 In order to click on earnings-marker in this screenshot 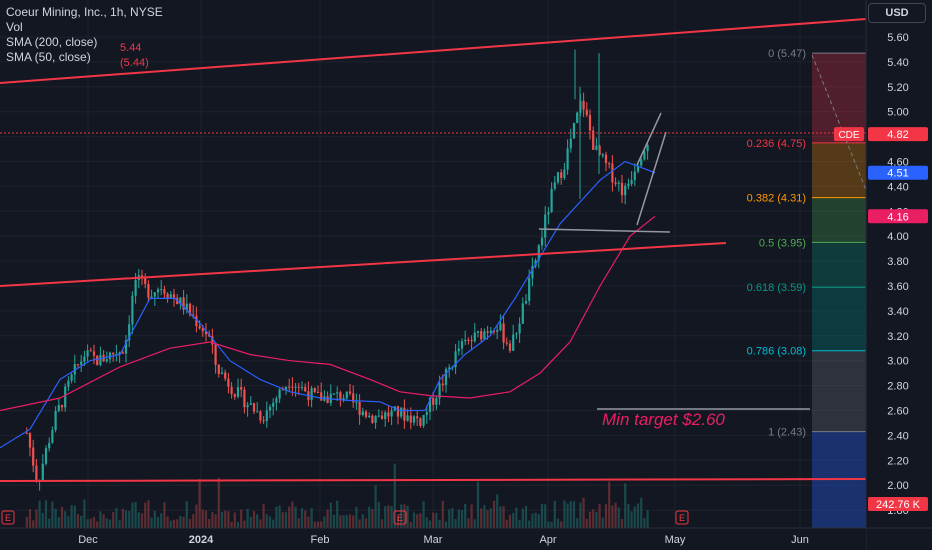, I will do `click(682, 517)`.